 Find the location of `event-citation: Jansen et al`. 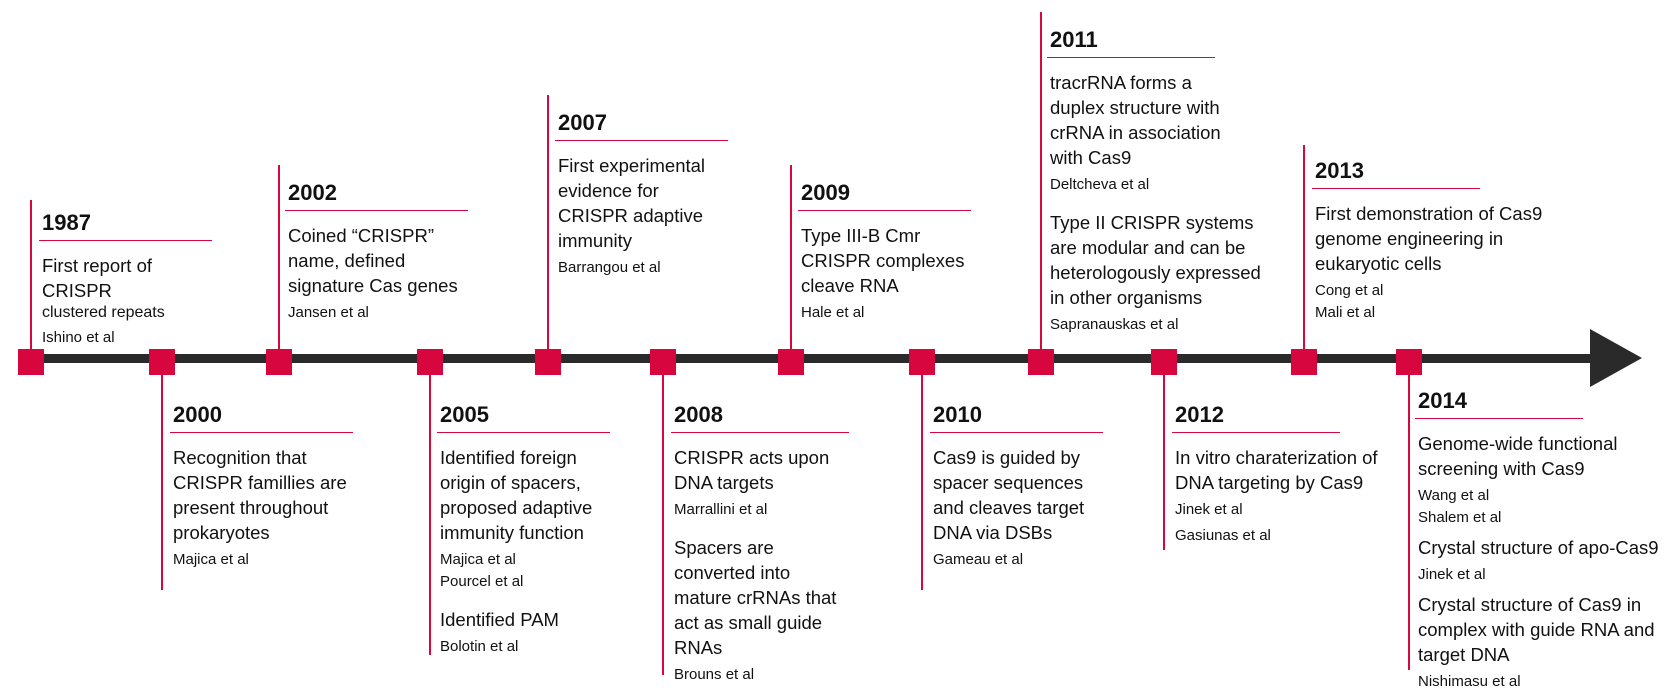

event-citation: Jansen et al is located at coordinates (328, 312).